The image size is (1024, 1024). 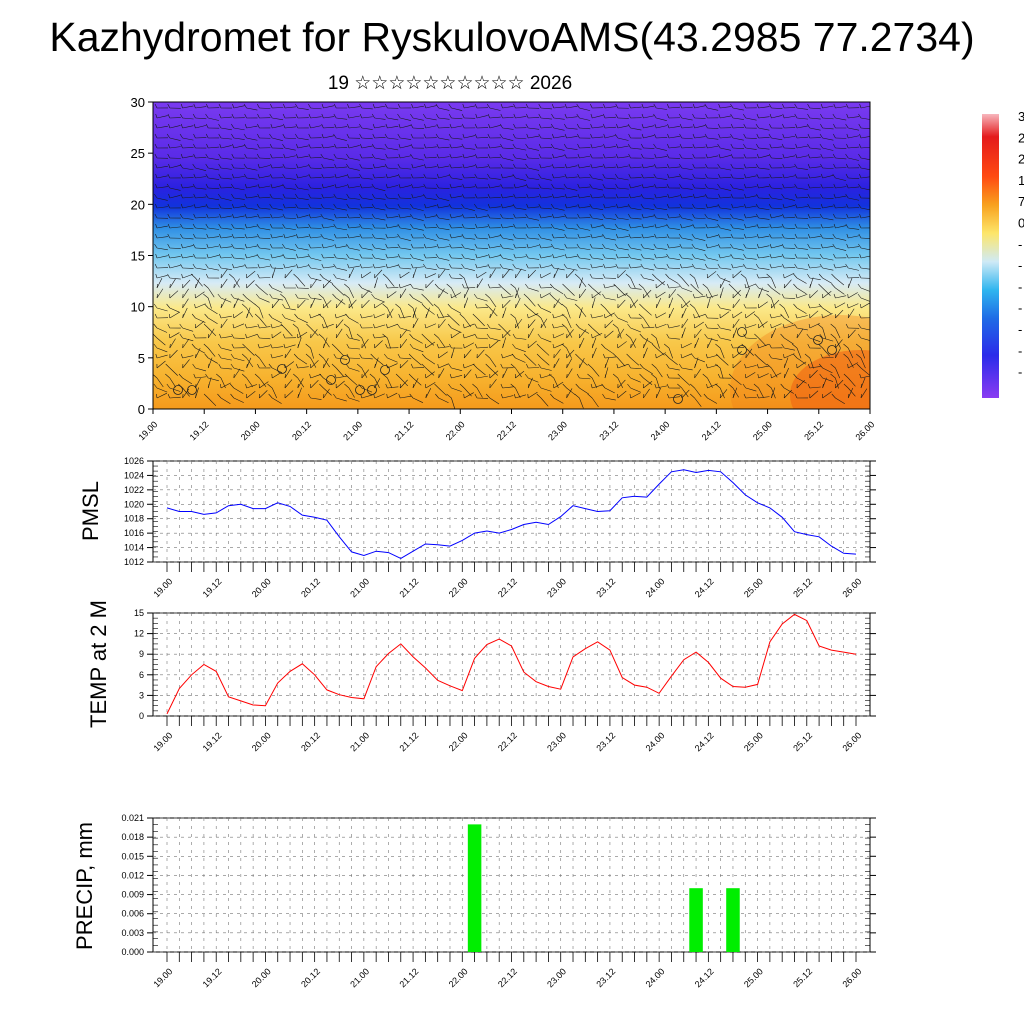 I want to click on y-tick-label: 1024, so click(x=134, y=475).